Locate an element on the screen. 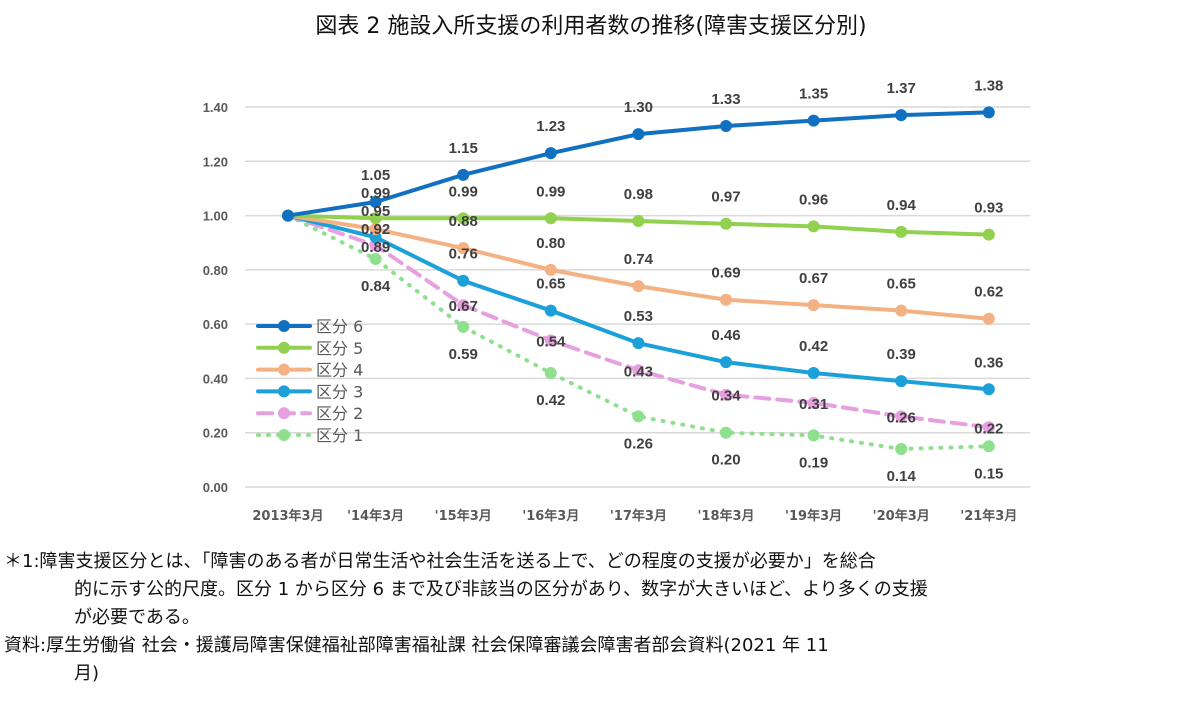 This screenshot has height=711, width=1182. data-label: 0.26 is located at coordinates (638, 443).